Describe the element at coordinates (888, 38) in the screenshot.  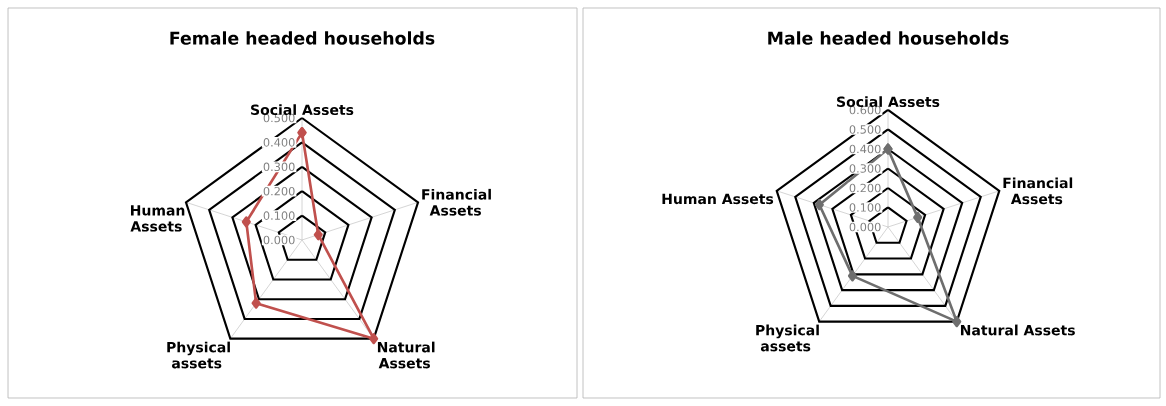
I see `chart-title: Male headed households` at that location.